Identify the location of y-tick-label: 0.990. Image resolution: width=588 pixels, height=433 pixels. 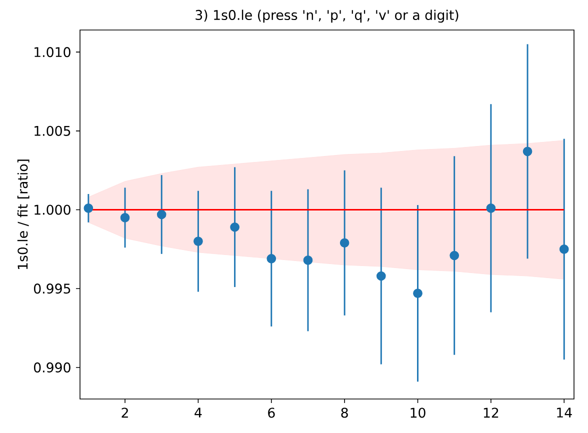
(52, 367).